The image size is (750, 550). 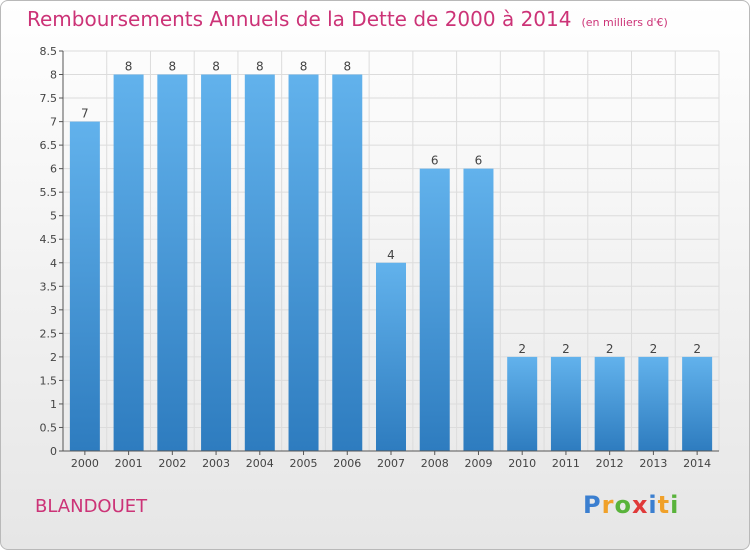 I want to click on y-tick-label: 7.5, so click(x=49, y=98).